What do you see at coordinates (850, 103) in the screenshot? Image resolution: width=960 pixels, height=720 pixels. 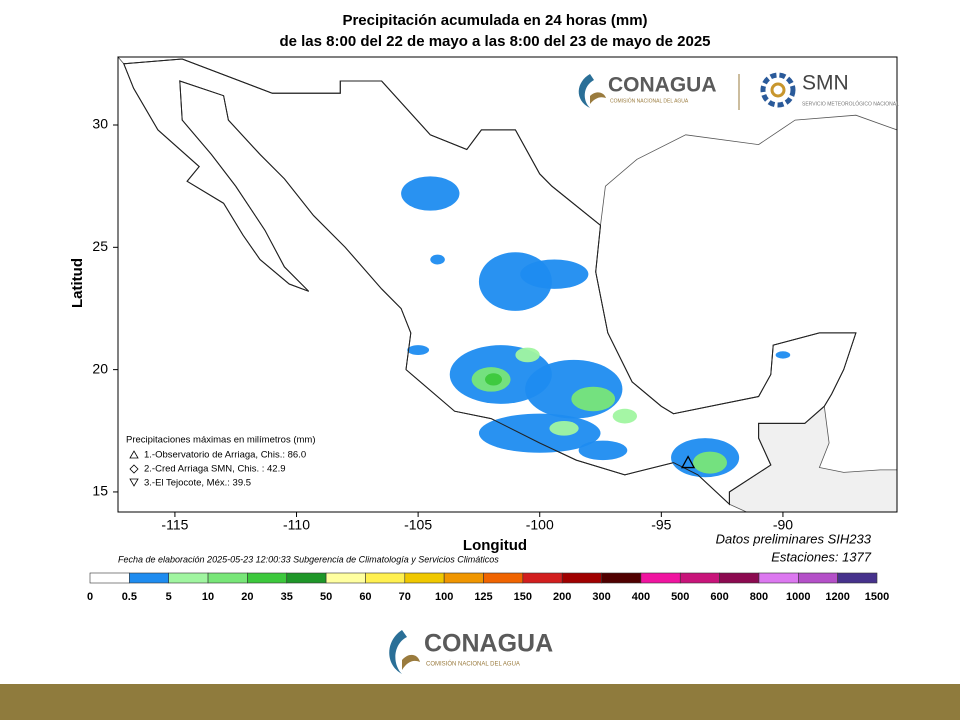 I see `smn-logo-sub: SERVICIO METEOROLÓGICO NACIONAL` at bounding box center [850, 103].